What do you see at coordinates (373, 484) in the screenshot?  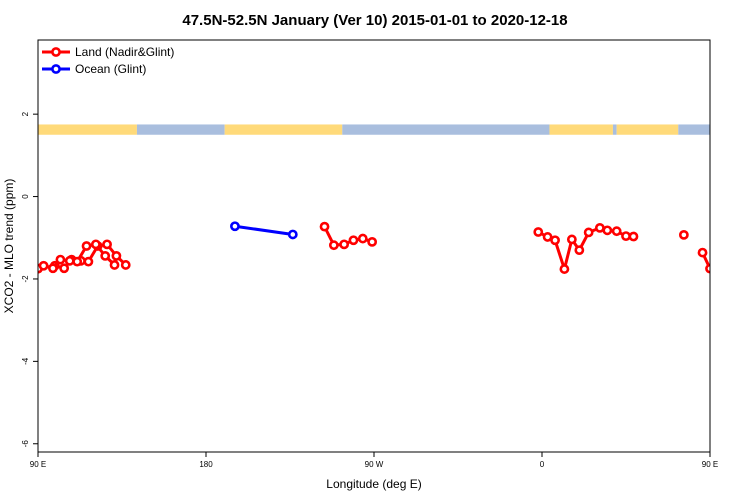 I see `x-axis-label: Longitude (deg E)` at bounding box center [373, 484].